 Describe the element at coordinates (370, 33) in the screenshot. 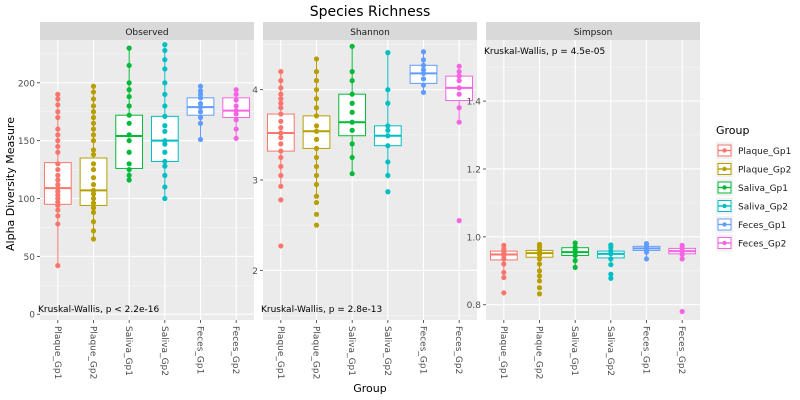

I see `facet-strip-label: Shannon` at that location.